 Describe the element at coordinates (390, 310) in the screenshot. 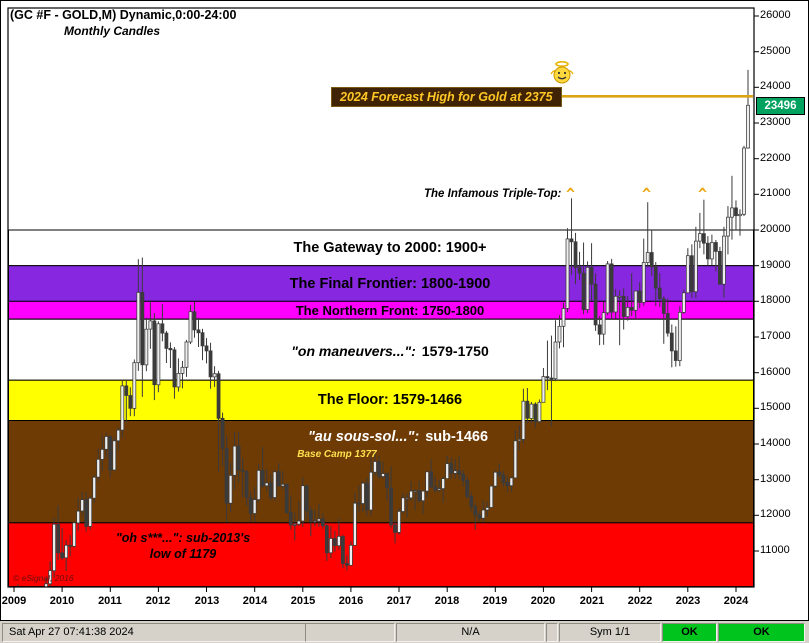

I see `zone-label-northern-front: The Northern Front: 1750-1800` at that location.